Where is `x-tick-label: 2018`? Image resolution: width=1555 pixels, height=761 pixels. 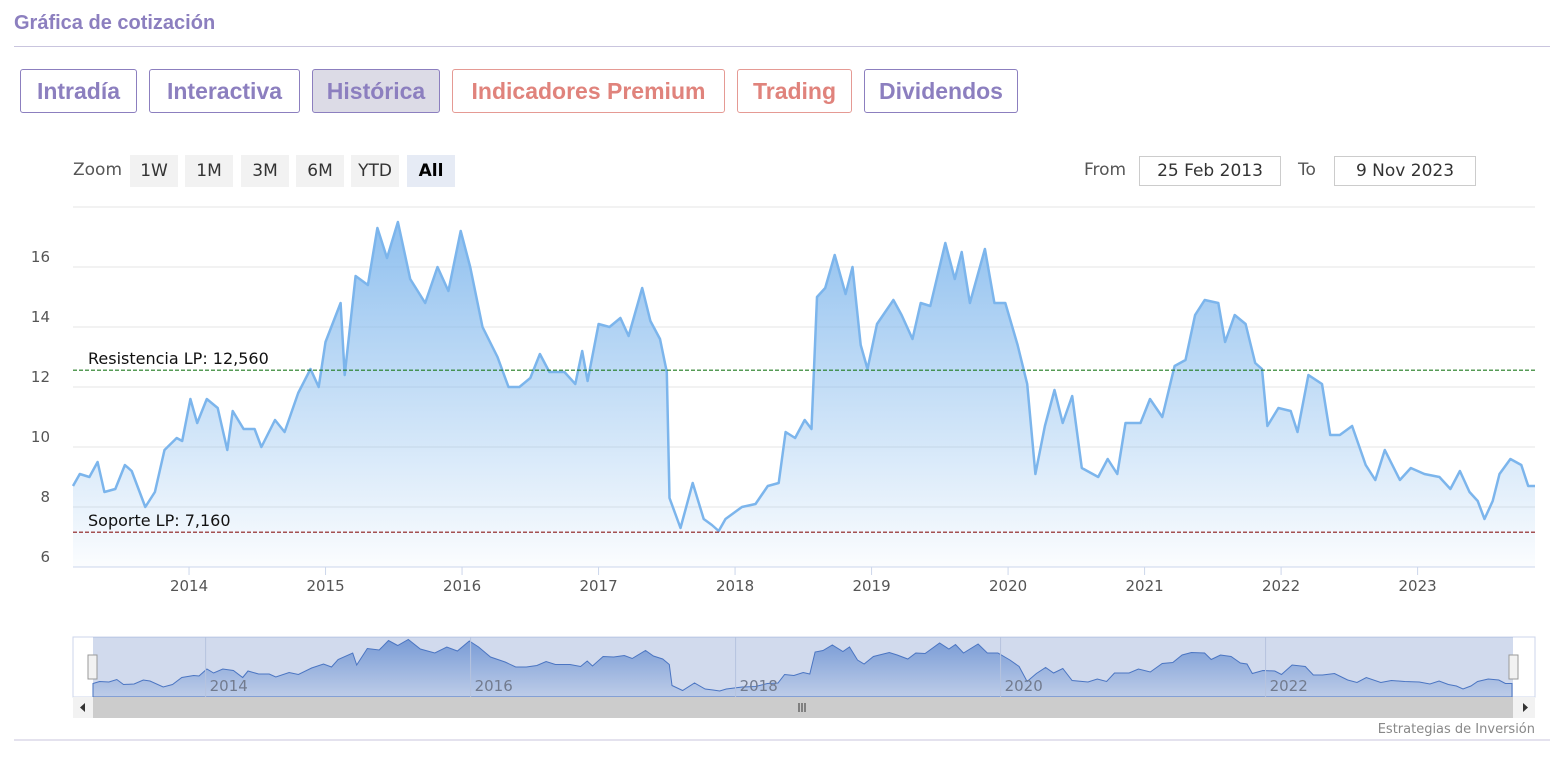
x-tick-label: 2018 is located at coordinates (735, 586).